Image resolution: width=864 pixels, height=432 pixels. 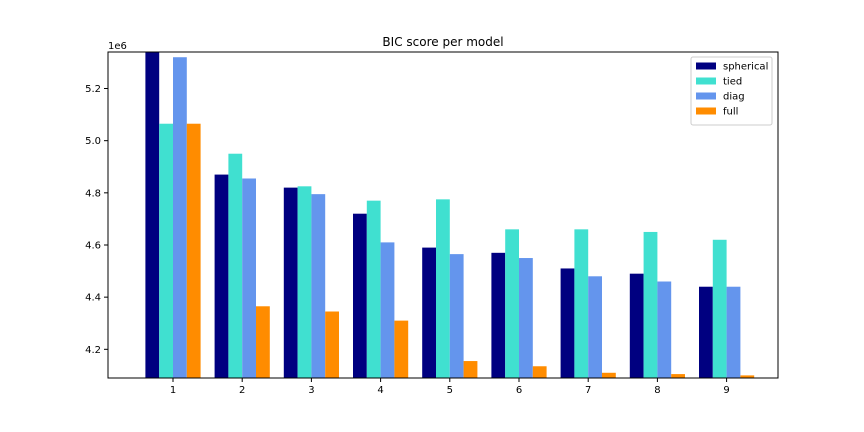 What do you see at coordinates (732, 82) in the screenshot?
I see `legend-label-tied: tied` at bounding box center [732, 82].